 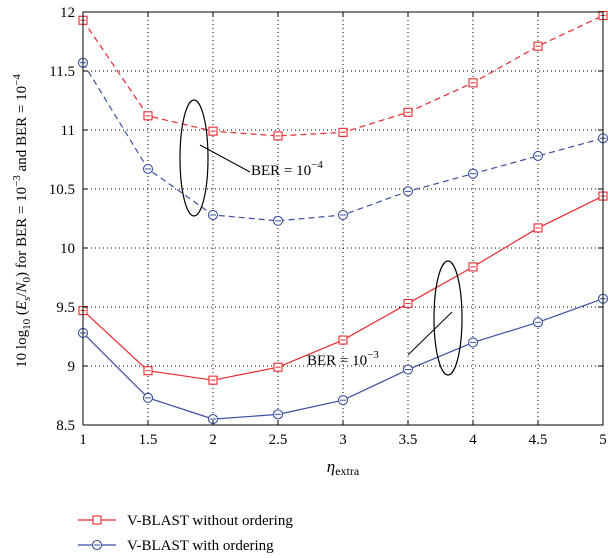 What do you see at coordinates (65, 308) in the screenshot?
I see `y-tick-label: 9.5` at bounding box center [65, 308].